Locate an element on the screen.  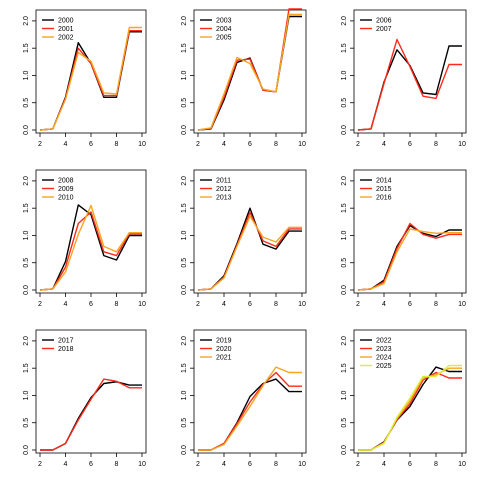
series-line-2020 is located at coordinates (250, 411).